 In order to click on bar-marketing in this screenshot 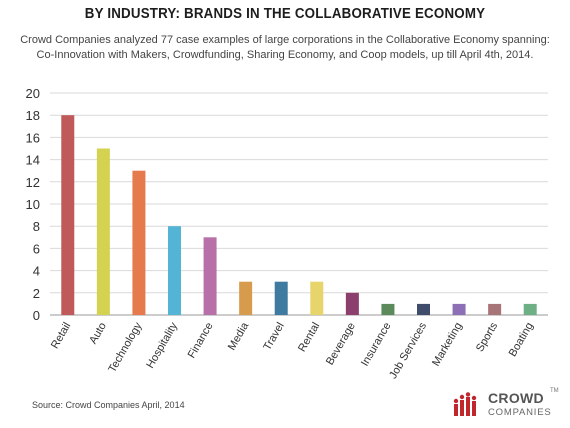, I will do `click(459, 309)`.